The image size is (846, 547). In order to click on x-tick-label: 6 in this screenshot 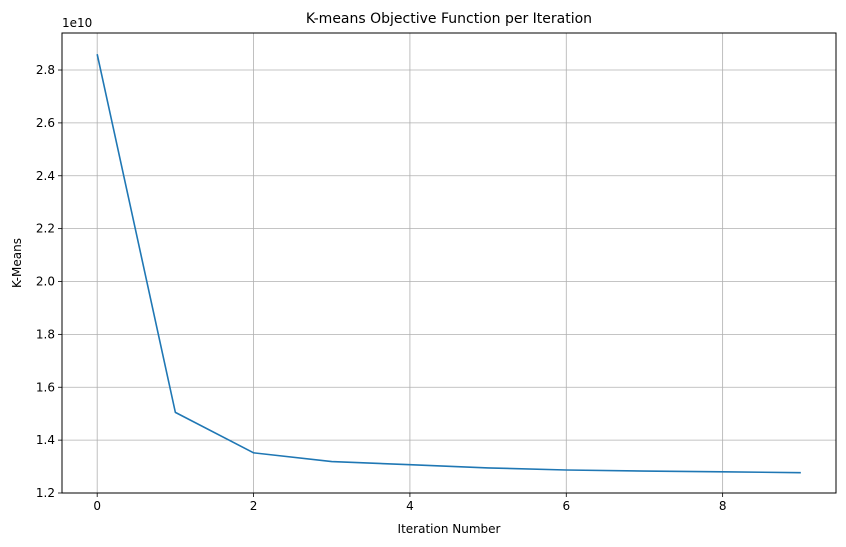, I will do `click(566, 506)`.